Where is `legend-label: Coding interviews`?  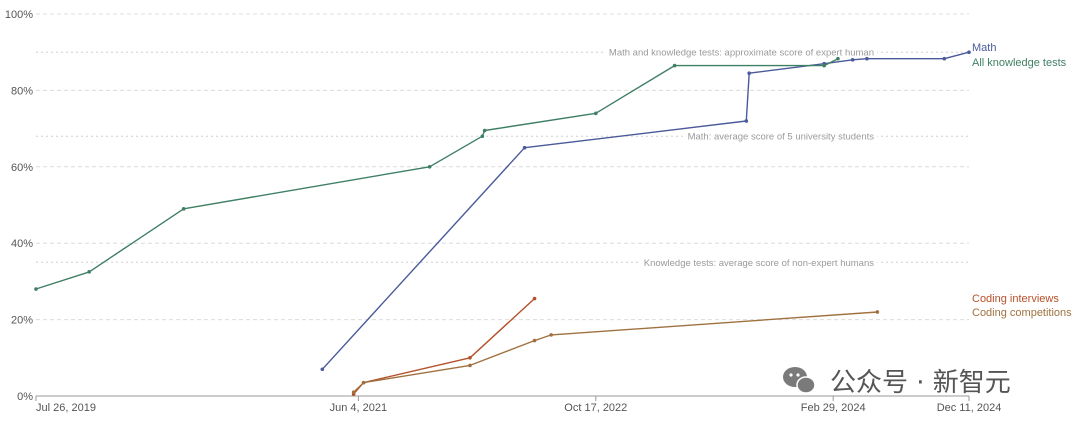
legend-label: Coding interviews is located at coordinates (1015, 299).